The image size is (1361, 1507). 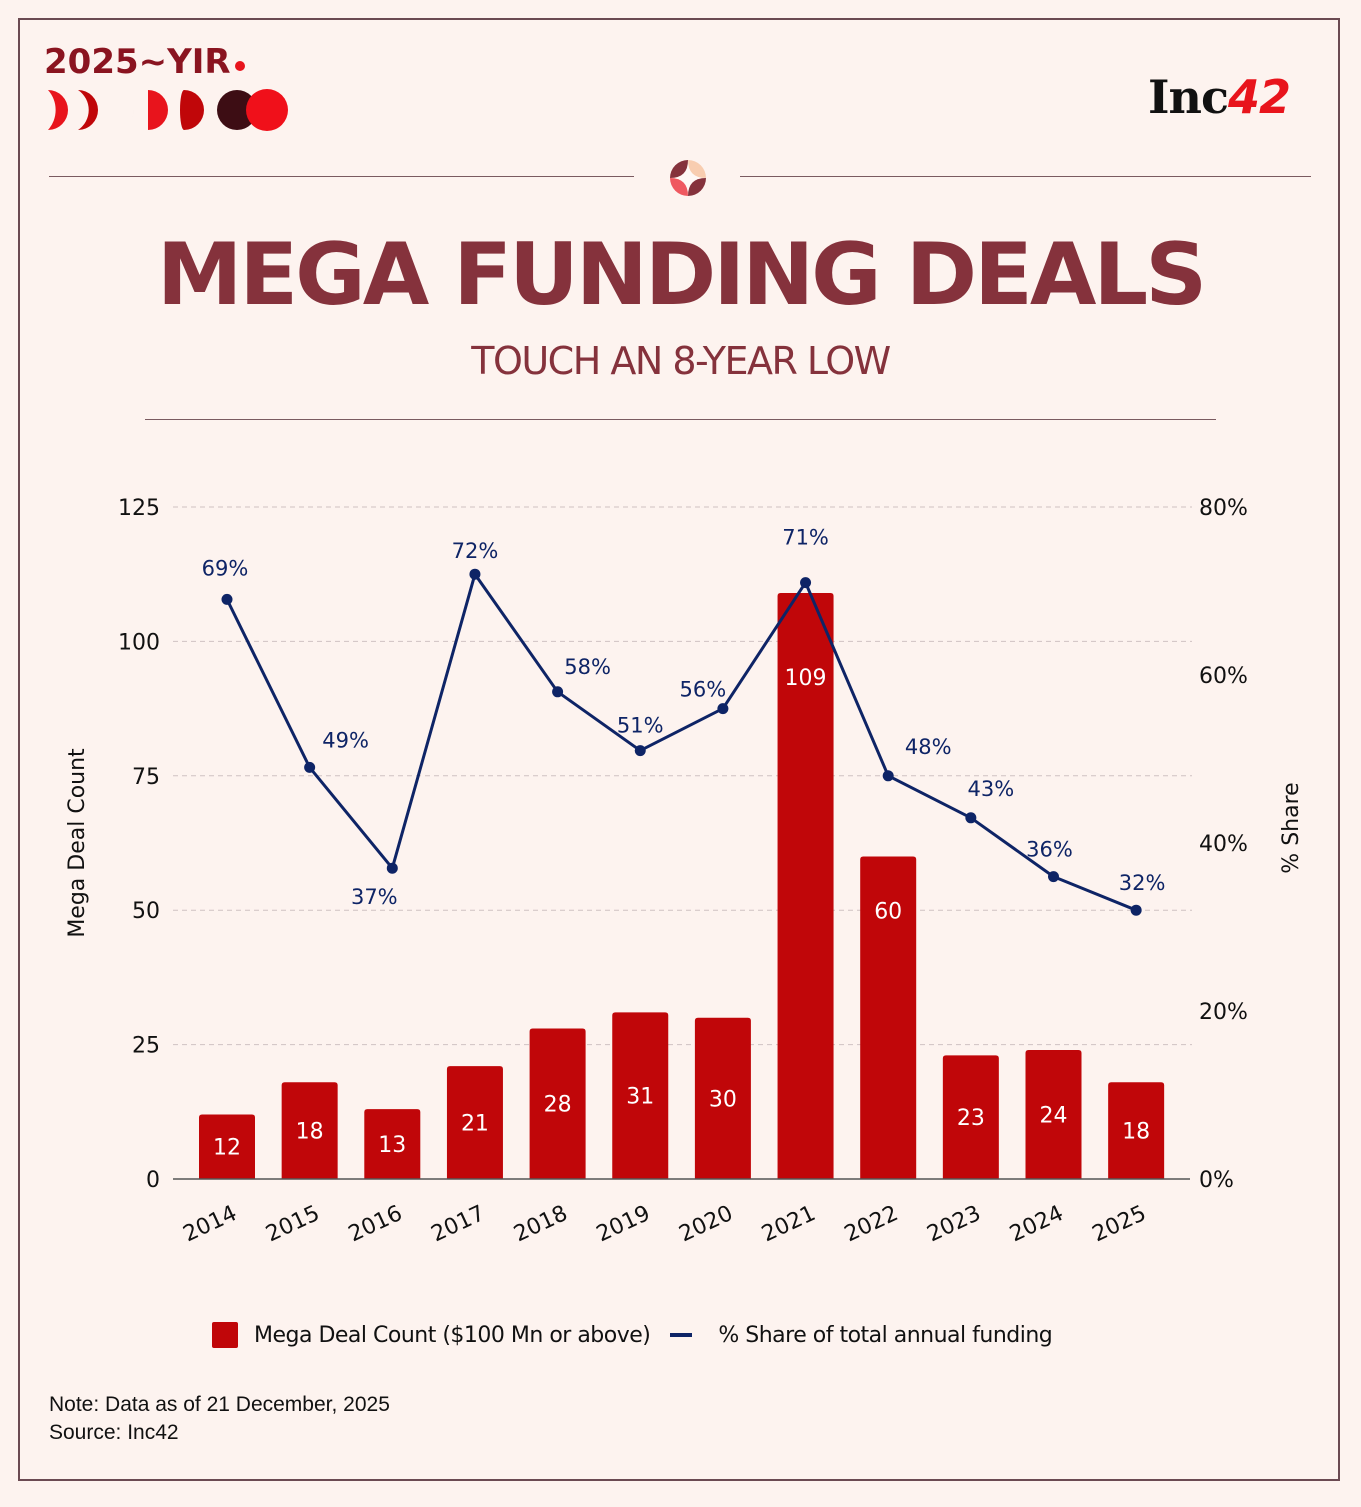 I want to click on line-value-label: 56%, so click(x=703, y=690).